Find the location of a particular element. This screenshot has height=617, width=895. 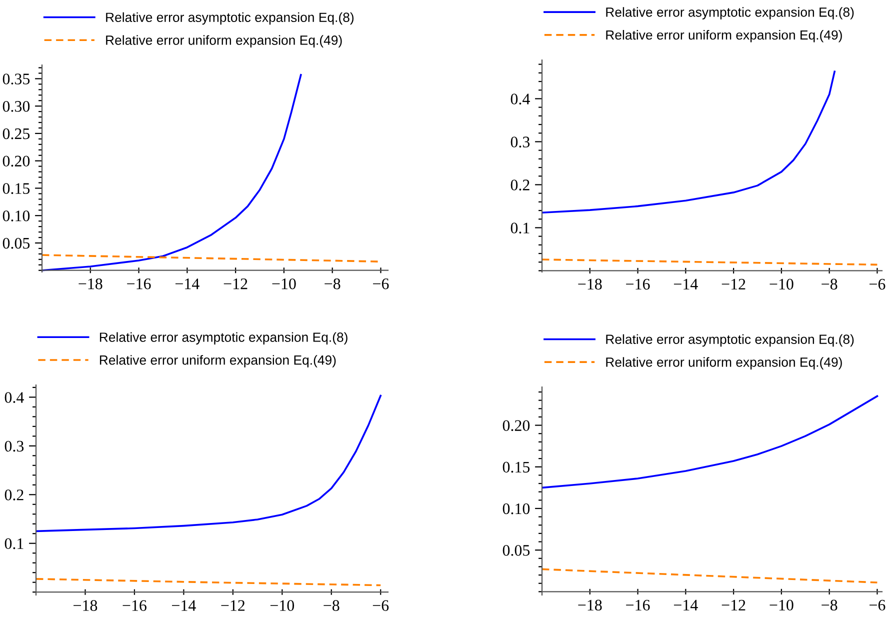

y-tick-label: 0.30 is located at coordinates (16, 106).